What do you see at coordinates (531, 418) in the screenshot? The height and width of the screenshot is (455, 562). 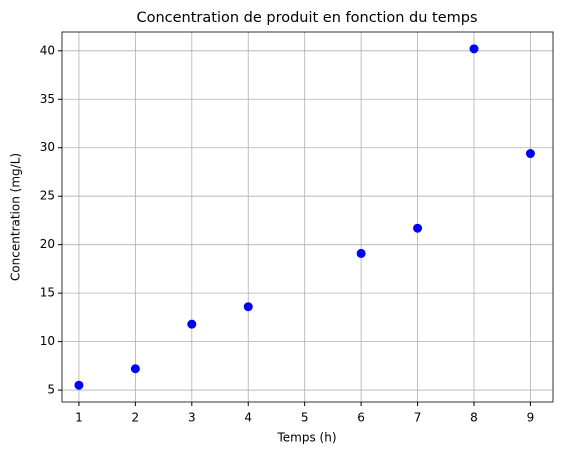 I see `x-tick-label: 9` at bounding box center [531, 418].